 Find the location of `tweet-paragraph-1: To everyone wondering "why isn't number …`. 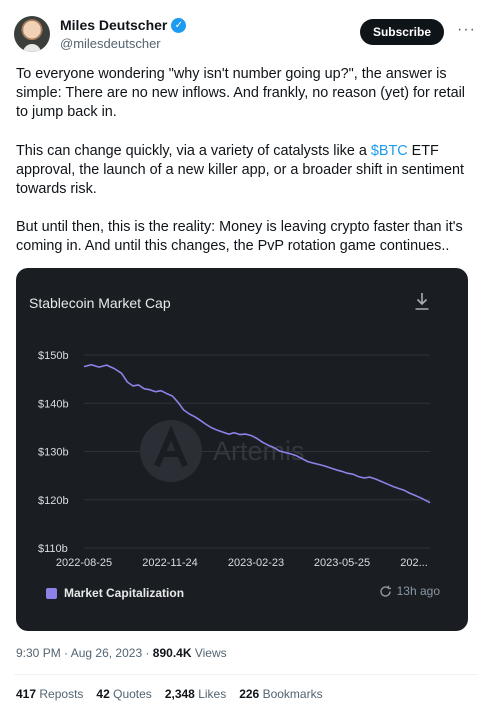

tweet-paragraph-1: To everyone wondering "why isn't number … is located at coordinates (240, 93).